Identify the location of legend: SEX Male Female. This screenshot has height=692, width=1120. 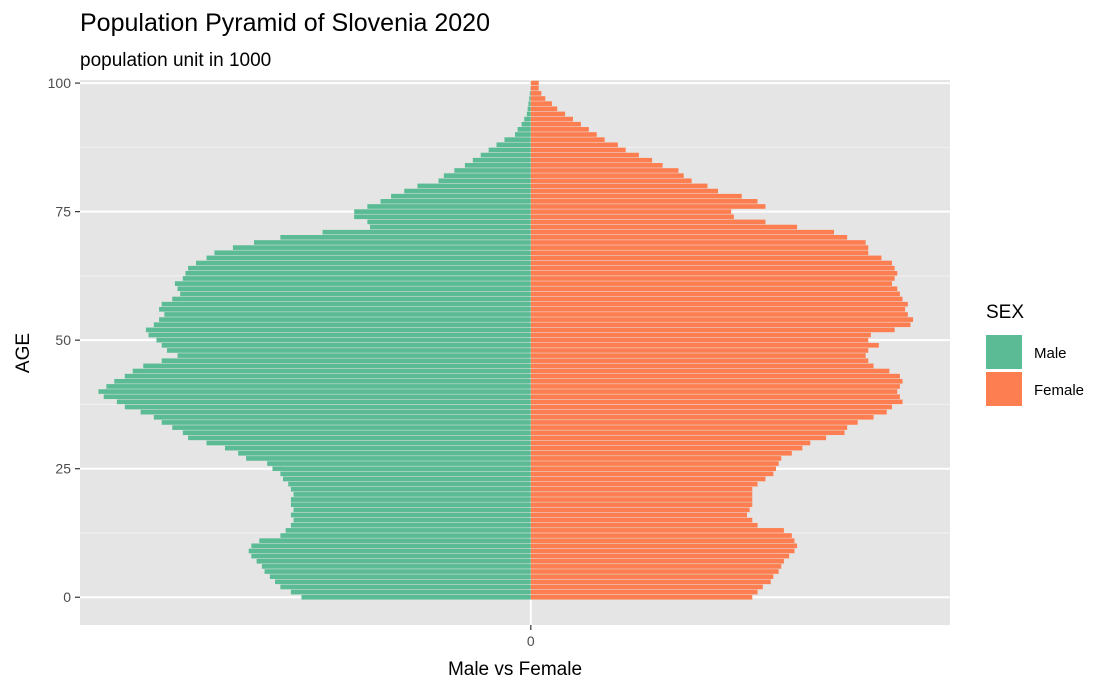
(1035, 354).